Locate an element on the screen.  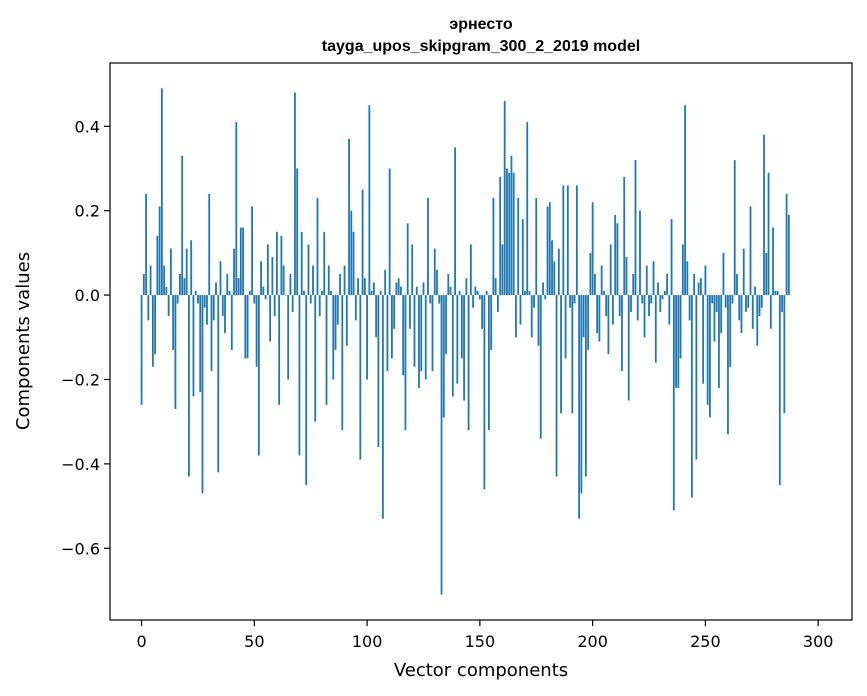
x-axis-label: Vector components is located at coordinates (481, 670).